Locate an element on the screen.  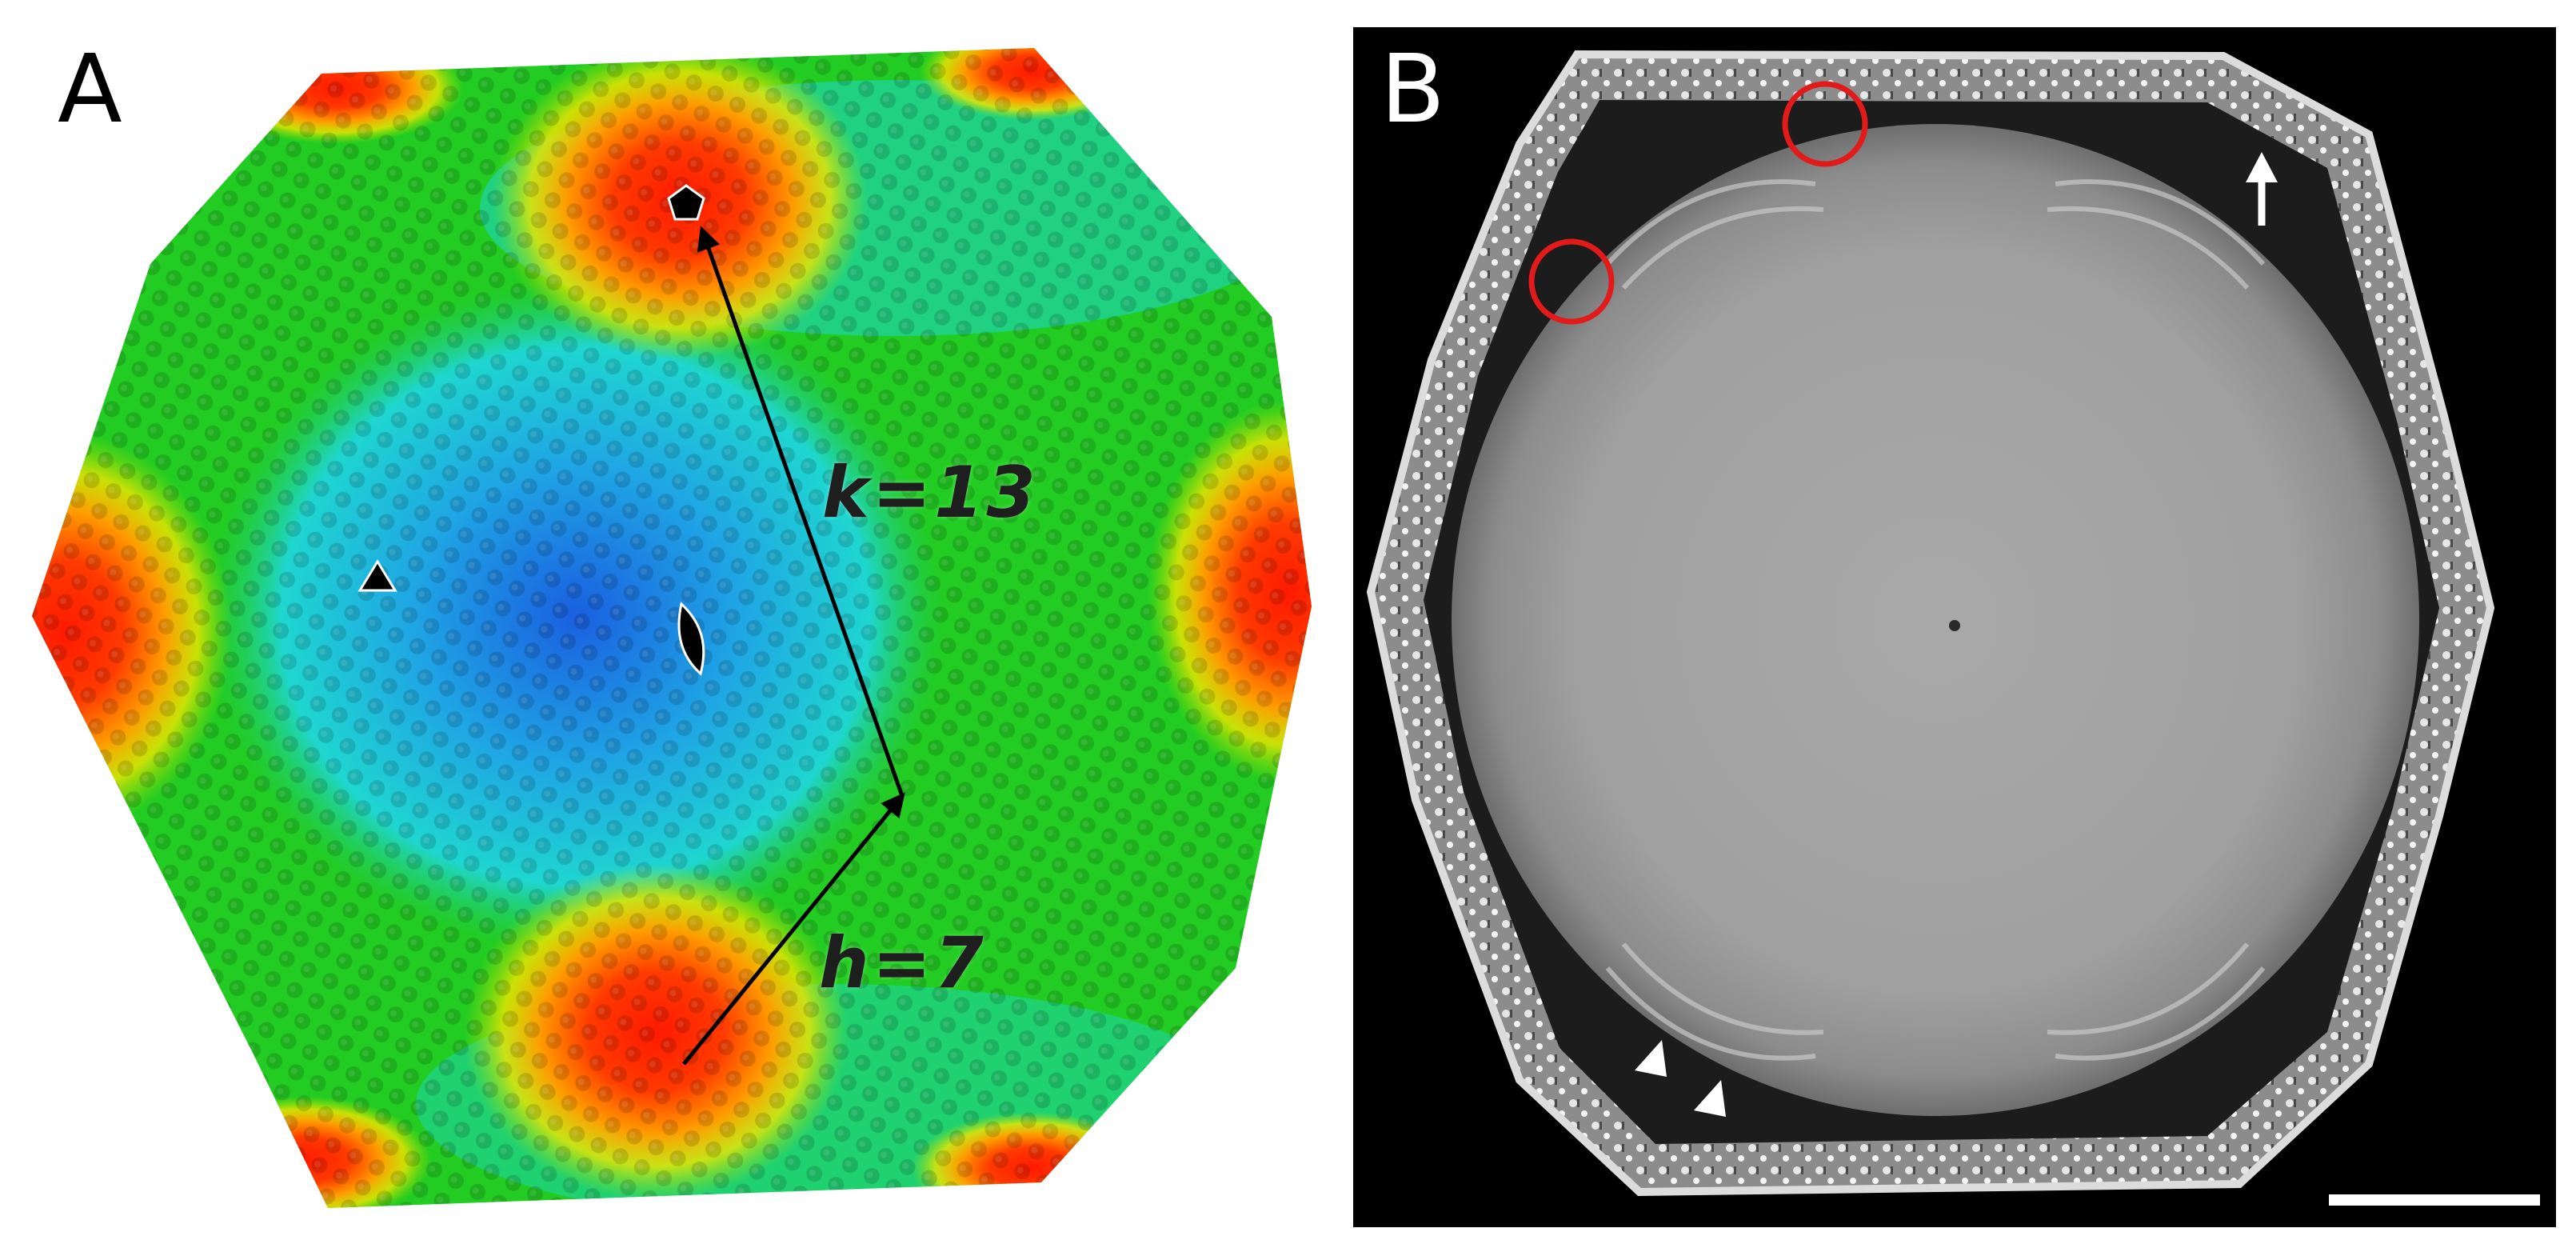
panel-a-letter: A is located at coordinates (90, 89).